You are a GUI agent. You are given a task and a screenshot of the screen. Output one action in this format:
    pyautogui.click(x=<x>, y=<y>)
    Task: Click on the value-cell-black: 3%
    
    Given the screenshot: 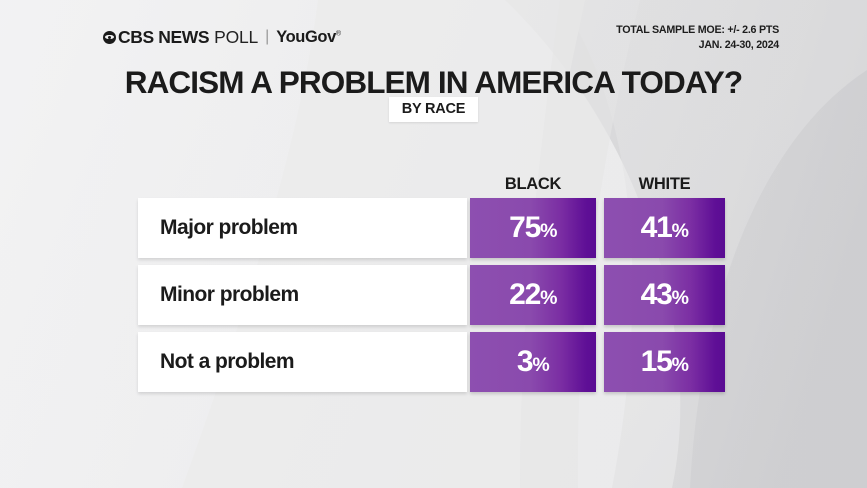 What is the action you would take?
    pyautogui.click(x=533, y=362)
    